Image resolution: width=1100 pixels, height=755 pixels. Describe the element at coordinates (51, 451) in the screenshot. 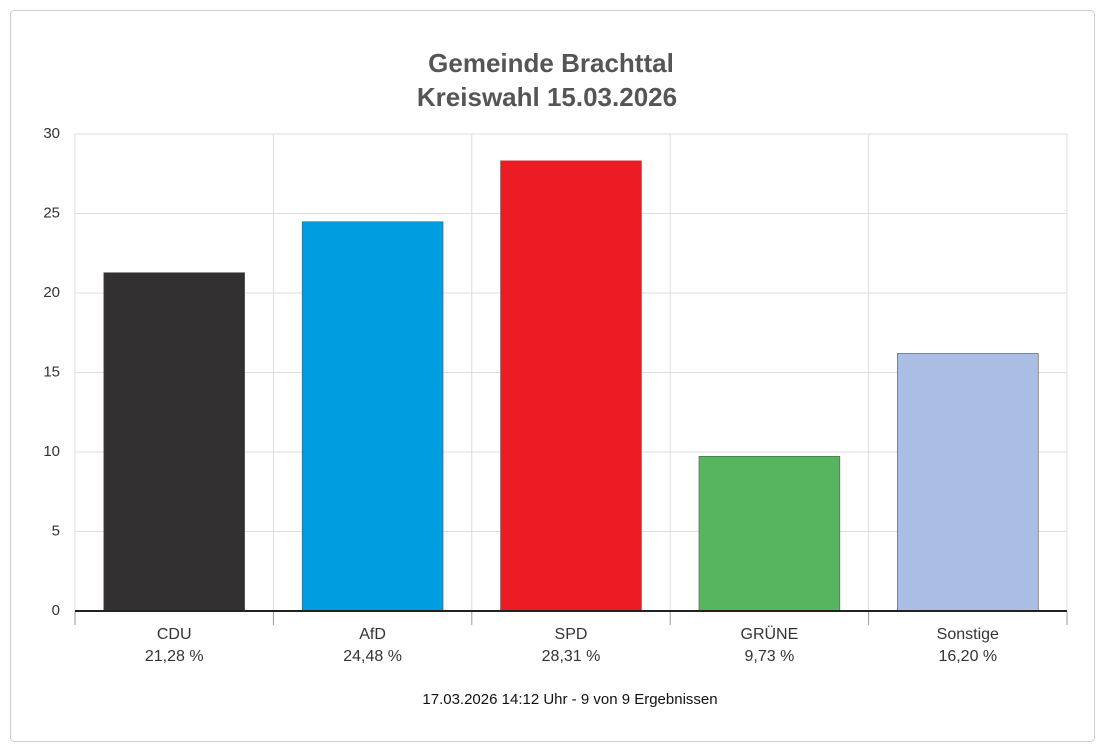

I see `y-tick-label: 10` at that location.